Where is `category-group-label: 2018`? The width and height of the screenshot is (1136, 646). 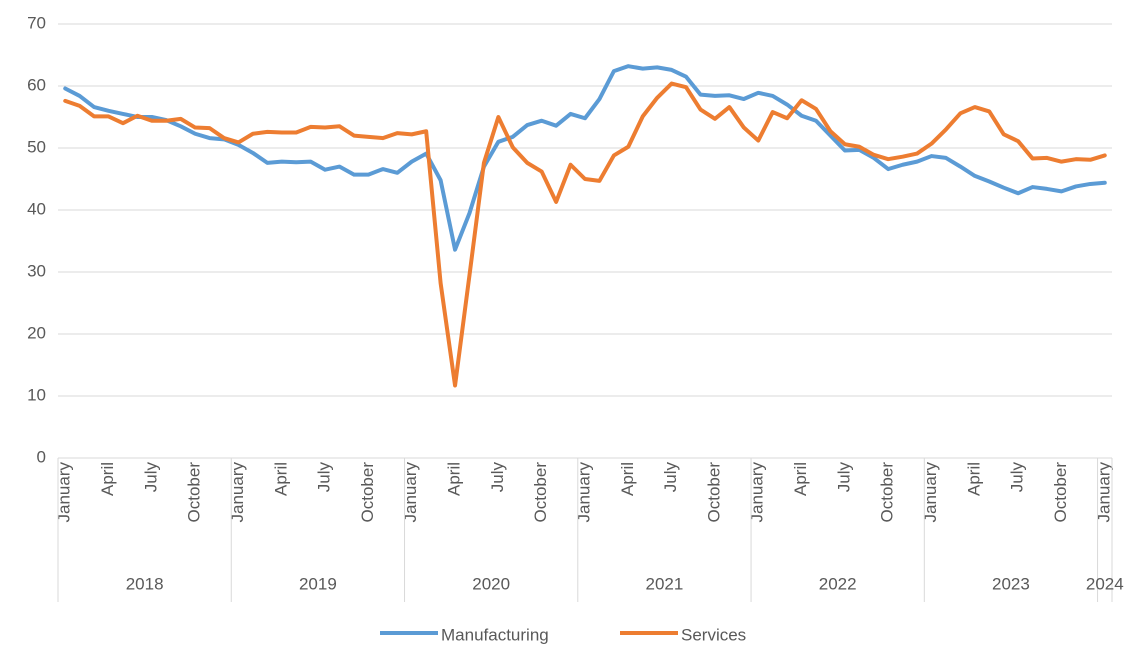 category-group-label: 2018 is located at coordinates (145, 583).